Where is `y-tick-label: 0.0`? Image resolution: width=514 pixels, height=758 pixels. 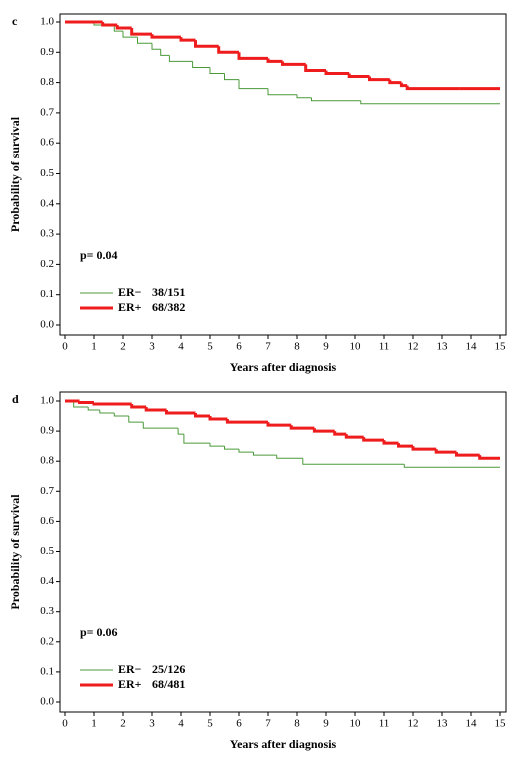 y-tick-label: 0.0 is located at coordinates (47, 325).